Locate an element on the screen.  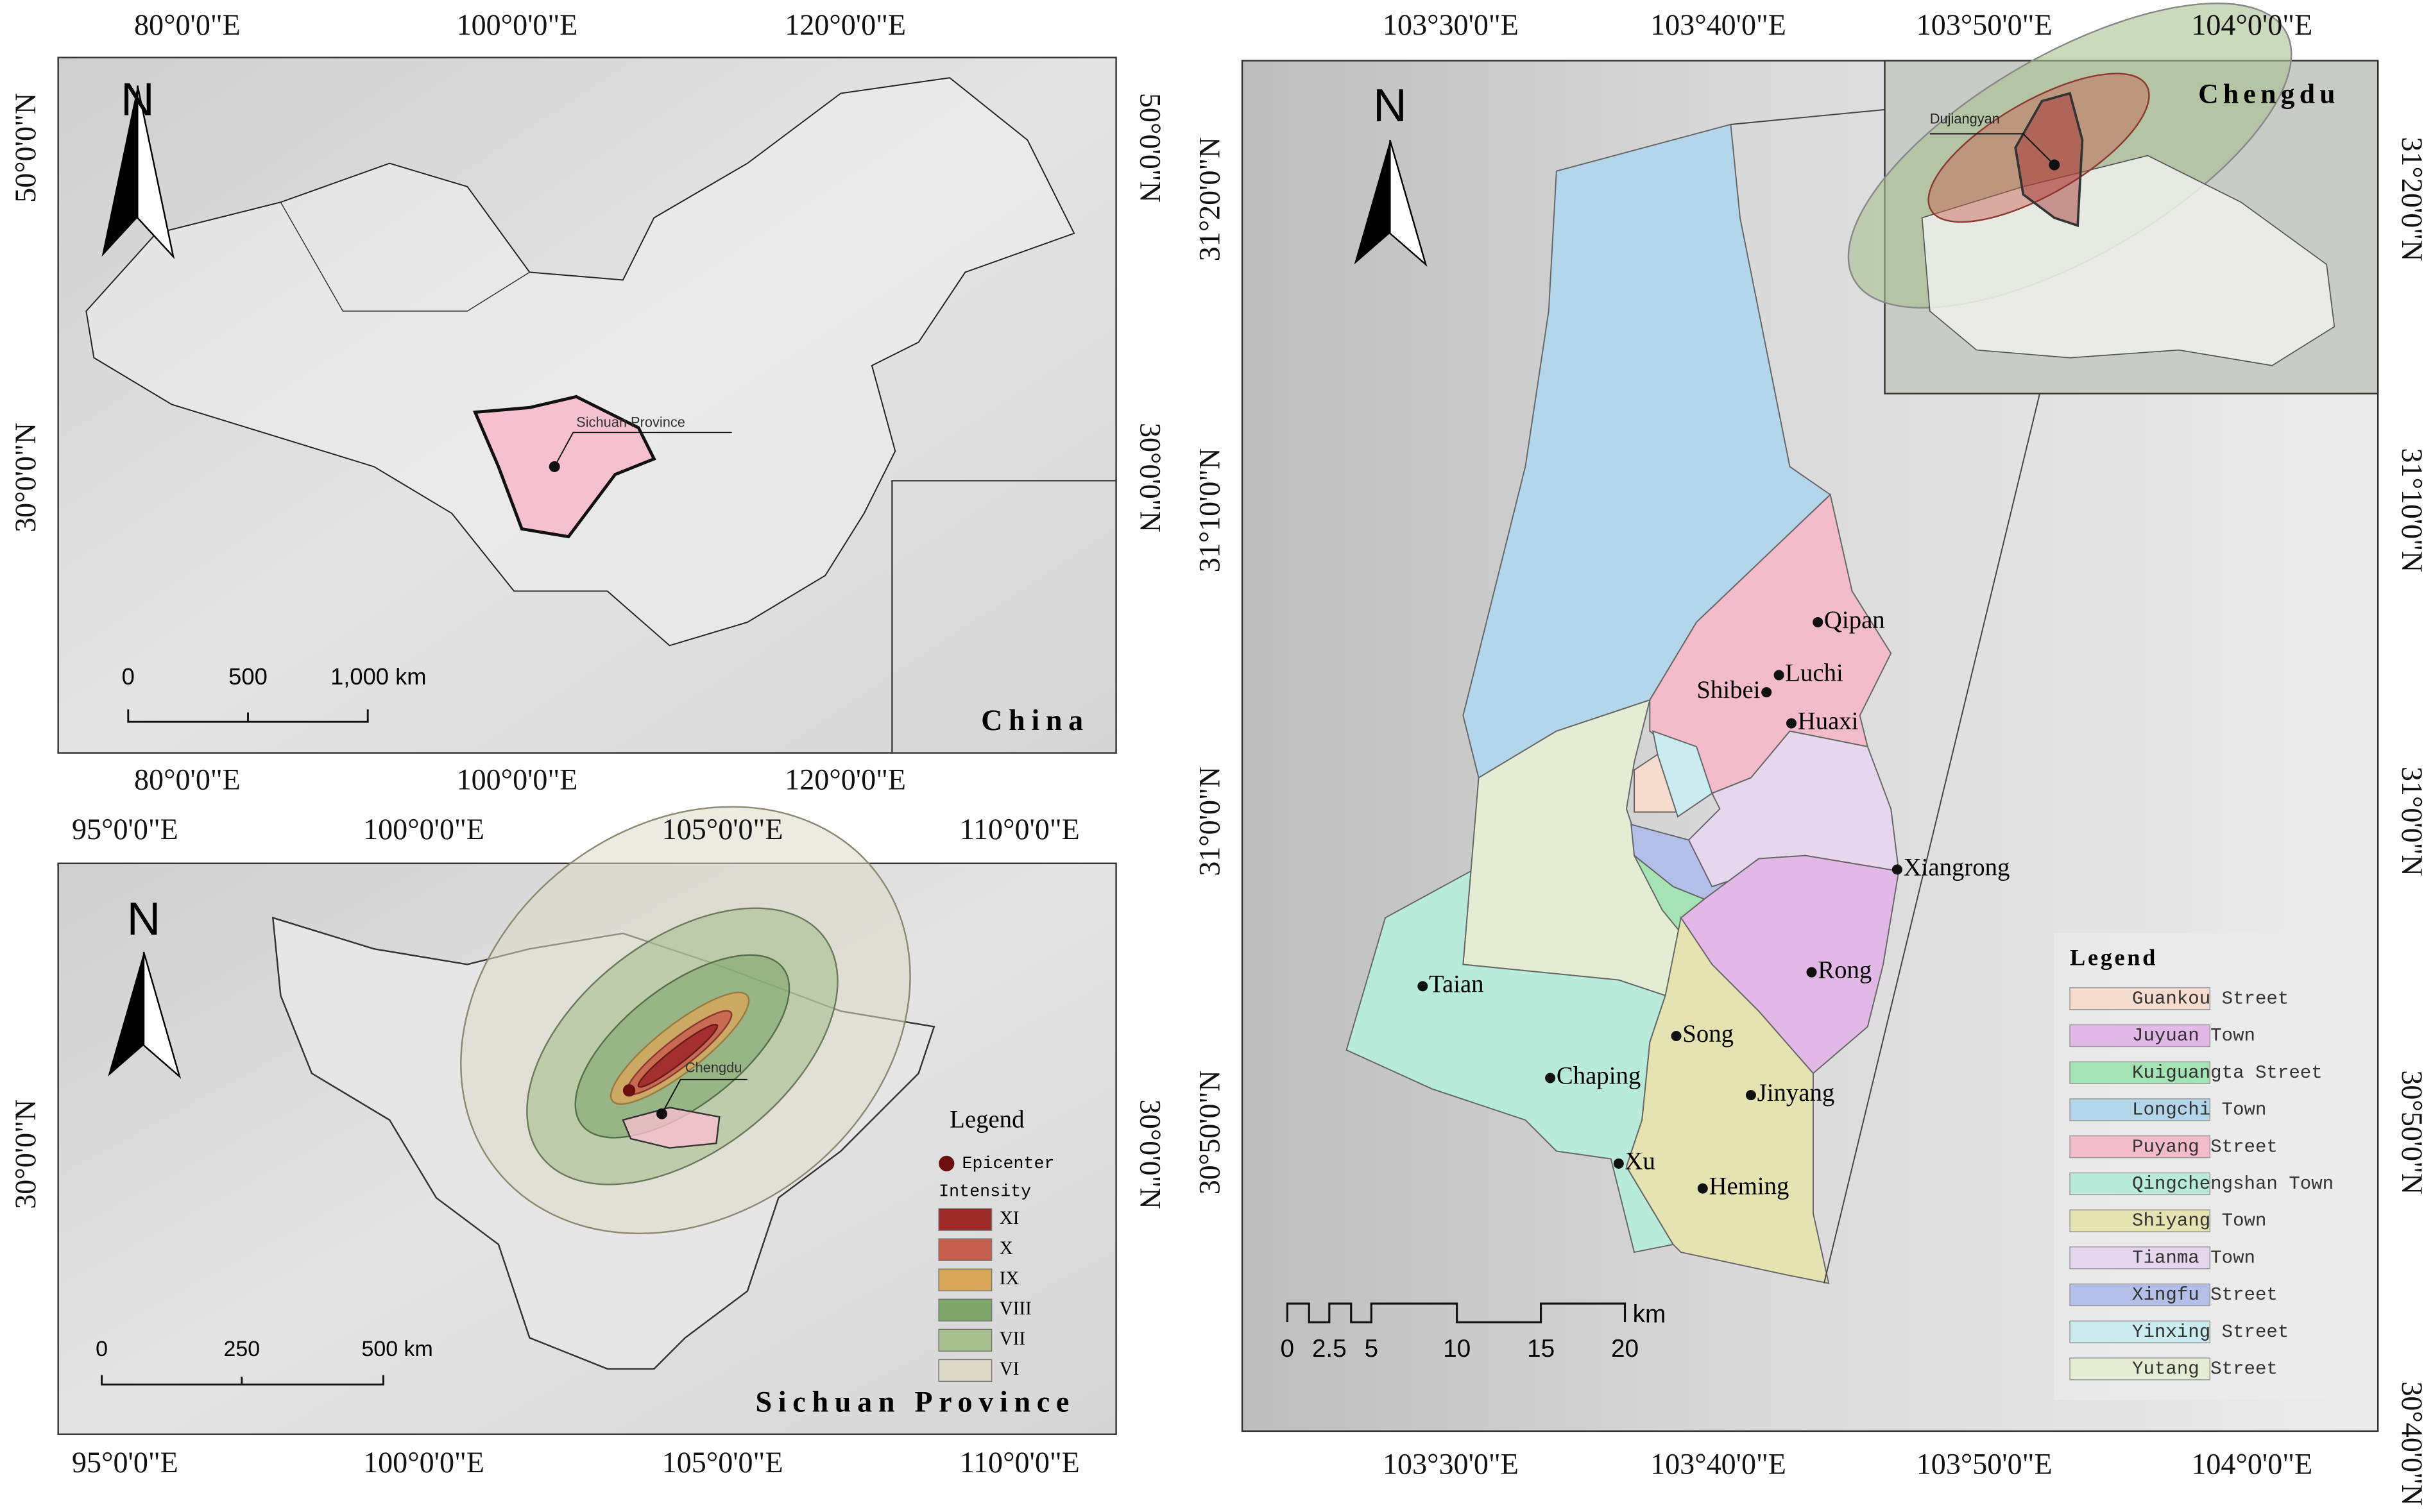
lon-label: 80°0'0"E is located at coordinates (187, 779).